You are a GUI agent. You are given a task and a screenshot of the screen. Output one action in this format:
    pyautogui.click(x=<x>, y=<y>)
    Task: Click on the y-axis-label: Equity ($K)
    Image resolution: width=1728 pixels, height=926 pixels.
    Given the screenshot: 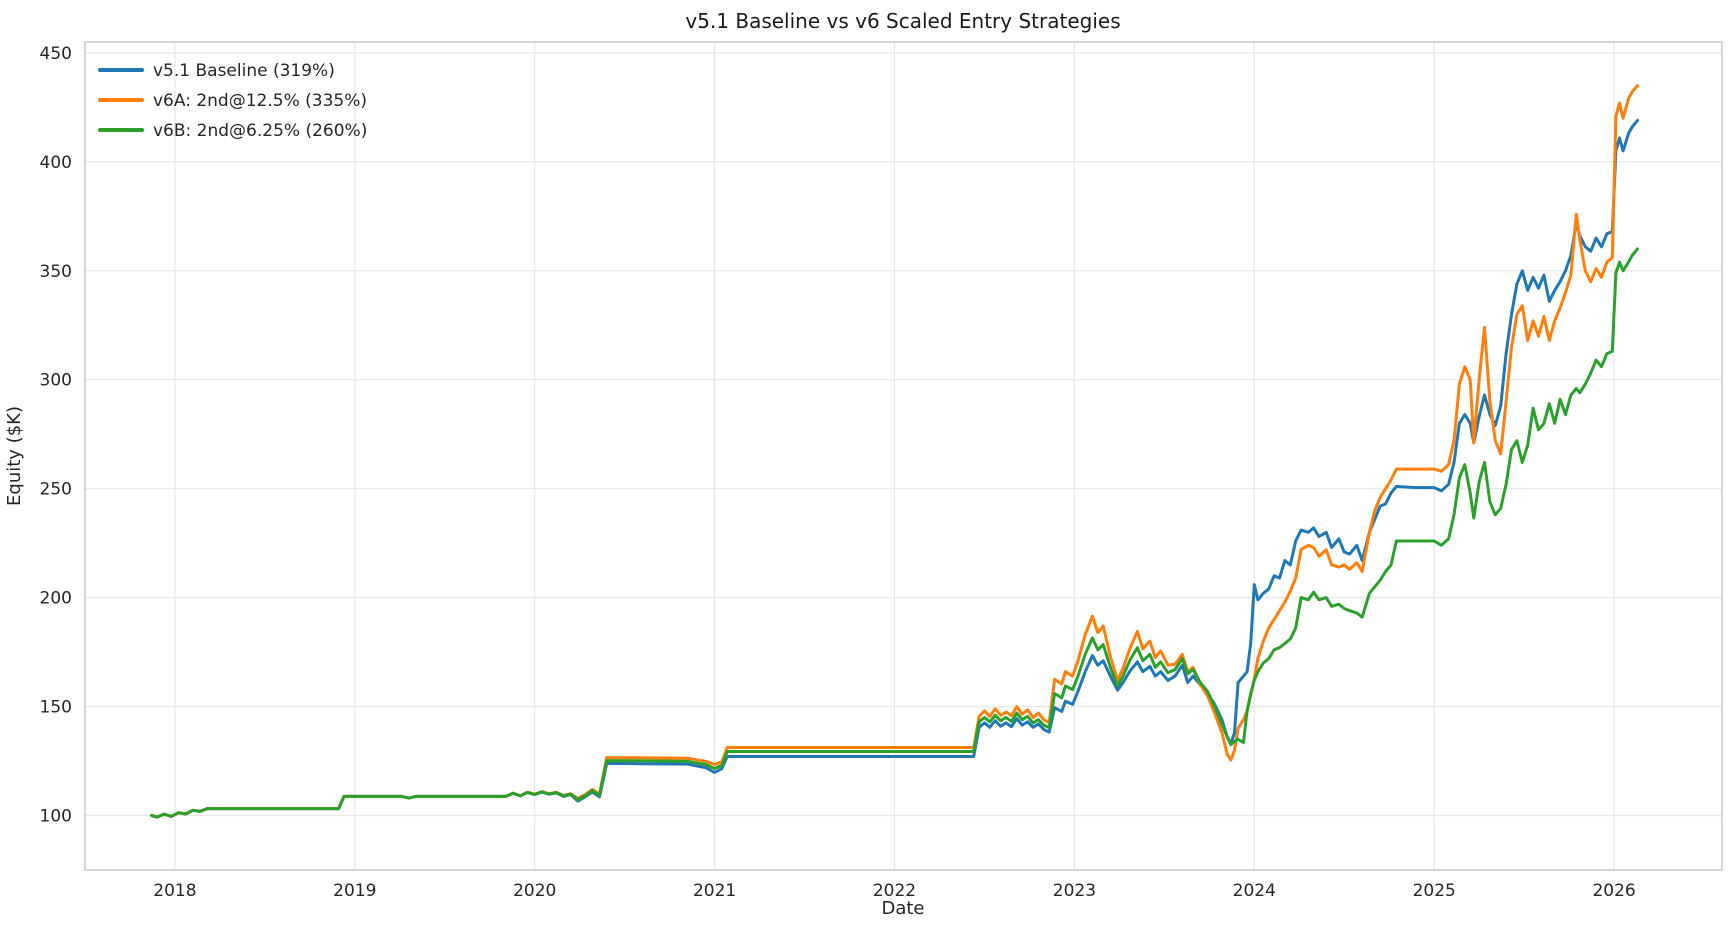 What is the action you would take?
    pyautogui.click(x=14, y=456)
    